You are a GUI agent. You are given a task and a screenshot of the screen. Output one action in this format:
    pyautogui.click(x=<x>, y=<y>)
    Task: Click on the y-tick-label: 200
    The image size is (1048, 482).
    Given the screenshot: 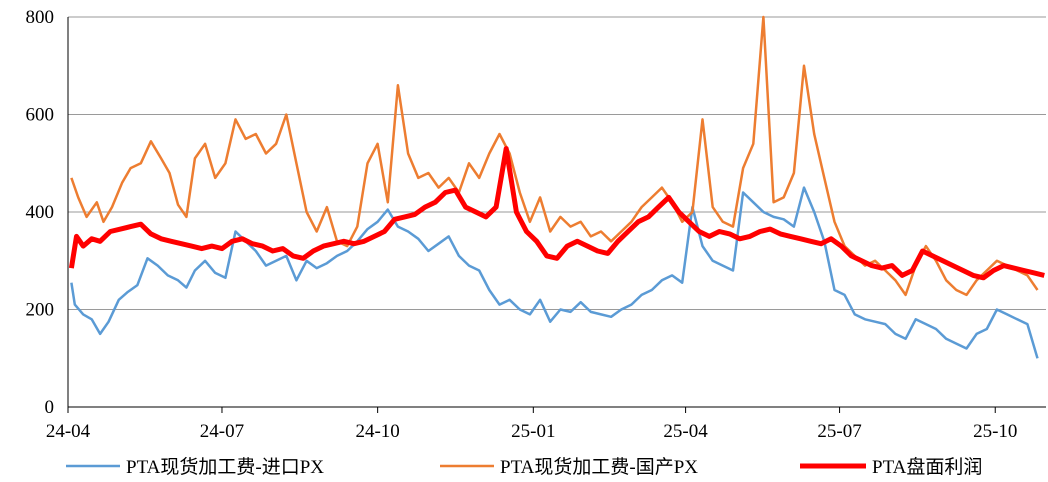 What is the action you would take?
    pyautogui.click(x=40, y=310)
    